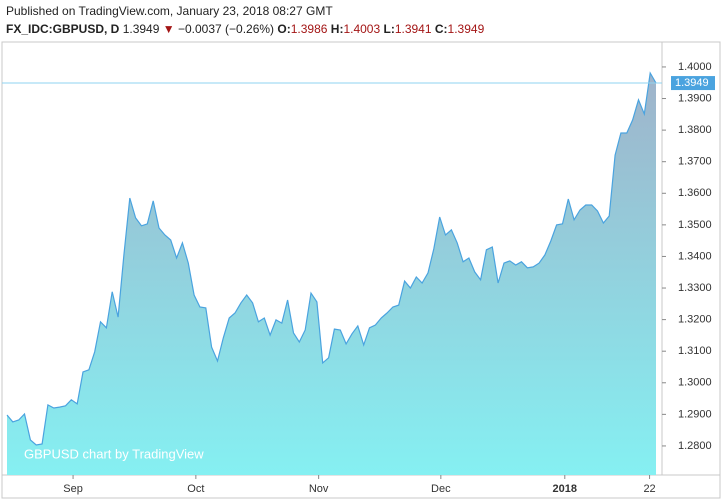 This screenshot has height=502, width=723. What do you see at coordinates (649, 489) in the screenshot?
I see `x-tick-label: 22` at bounding box center [649, 489].